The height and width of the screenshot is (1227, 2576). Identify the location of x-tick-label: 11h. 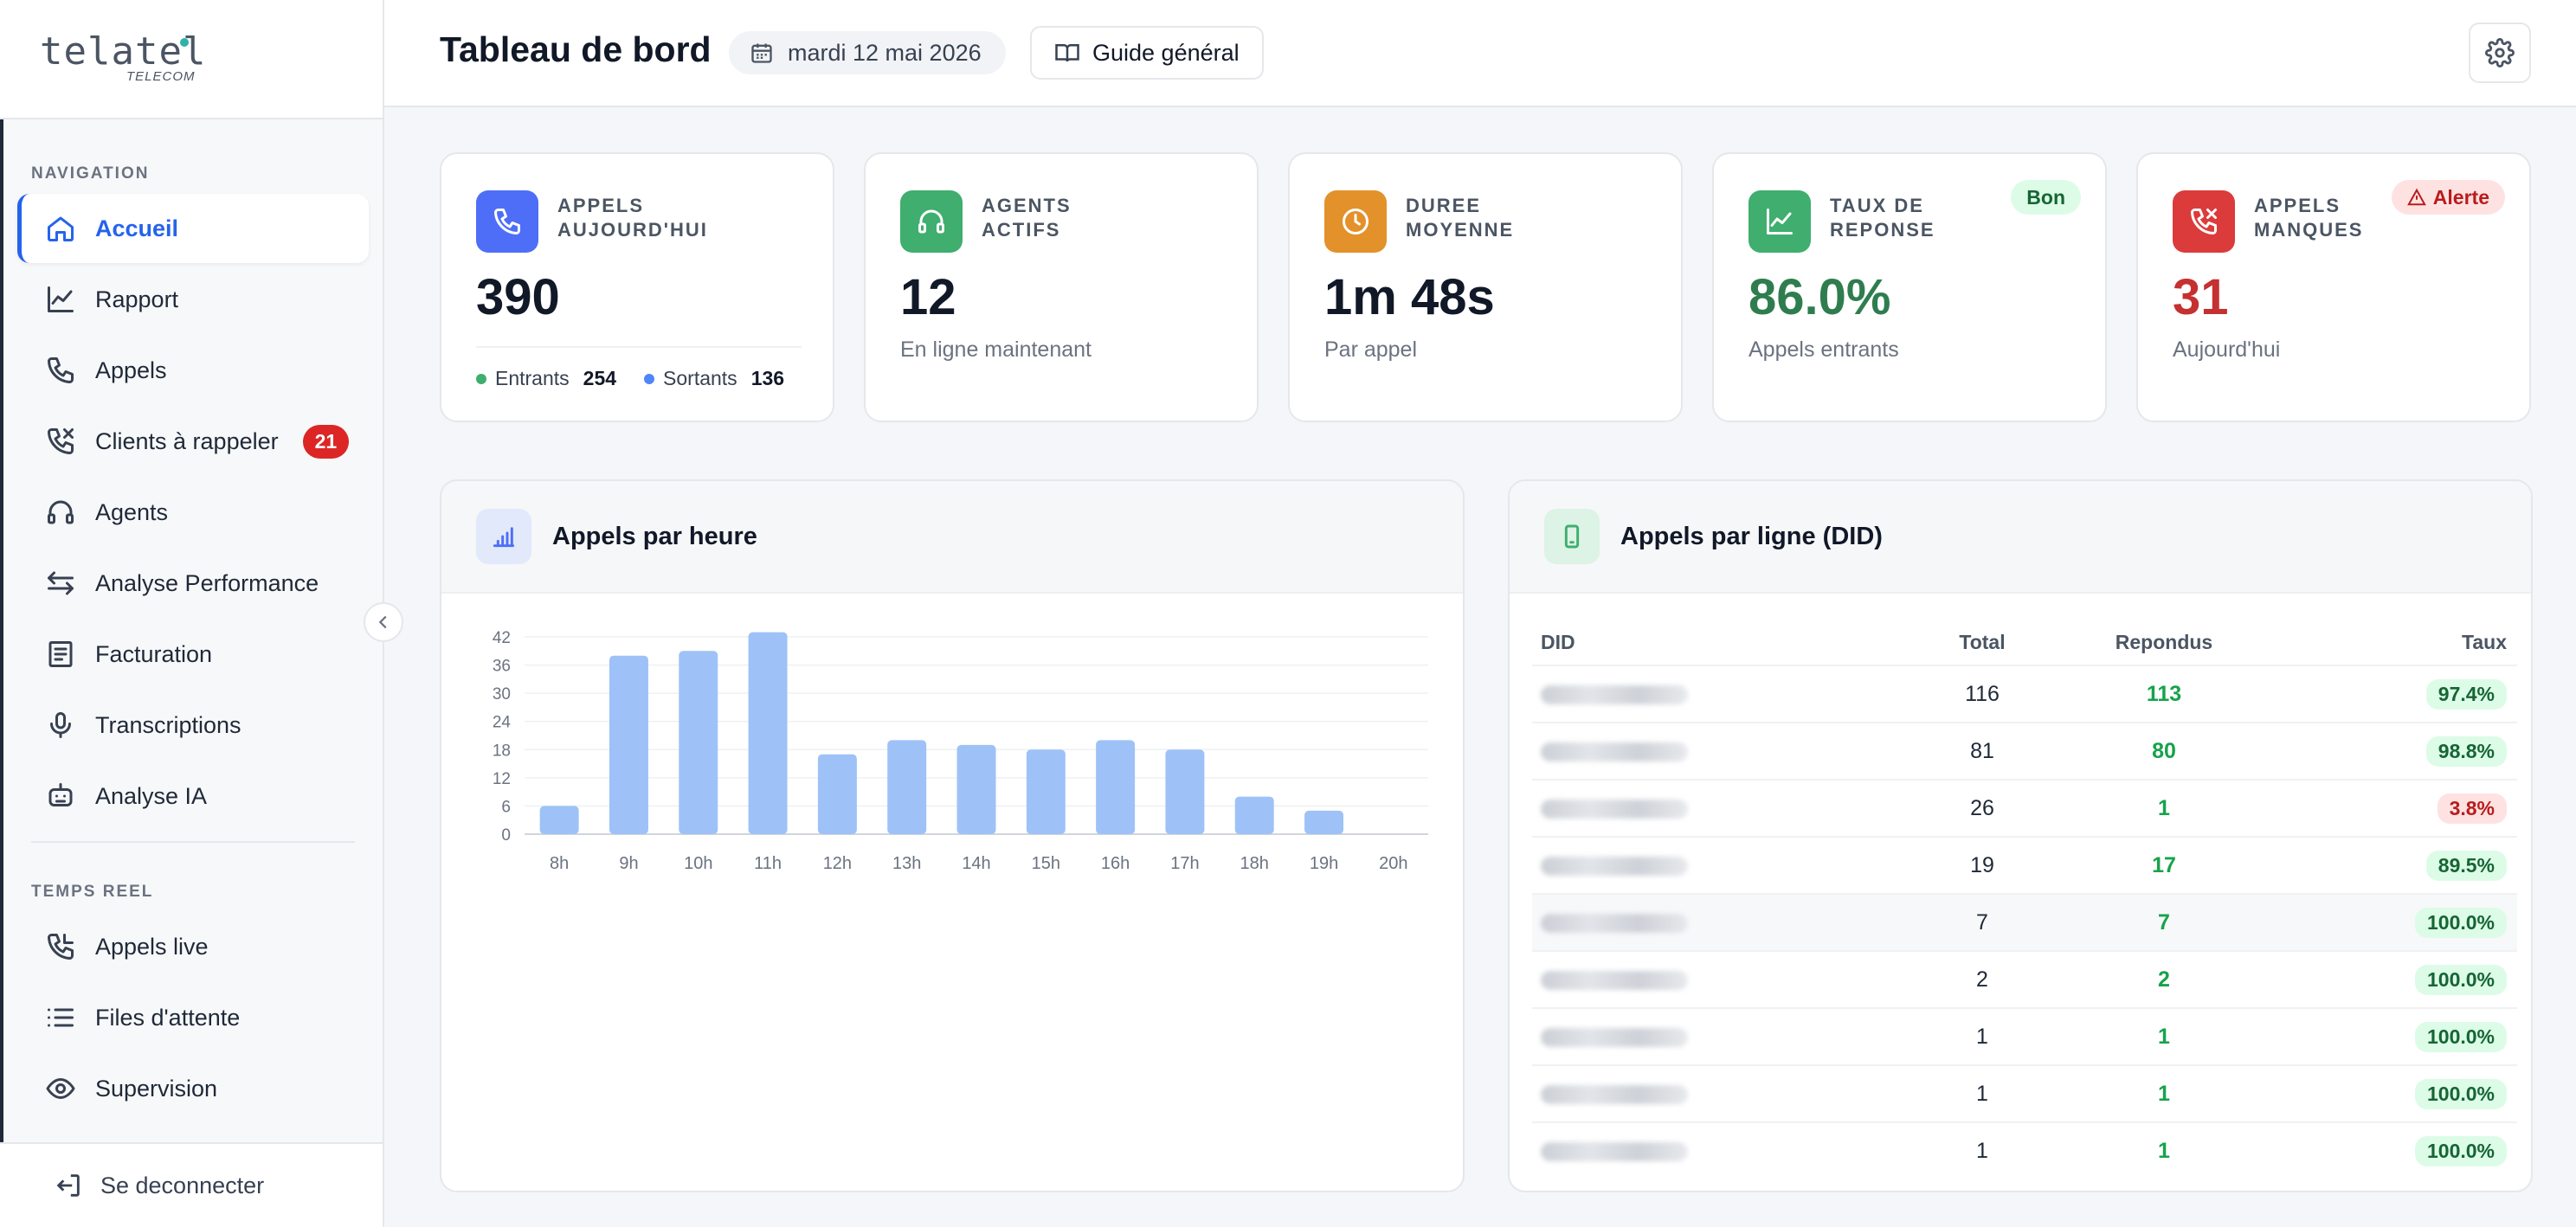
(768, 863).